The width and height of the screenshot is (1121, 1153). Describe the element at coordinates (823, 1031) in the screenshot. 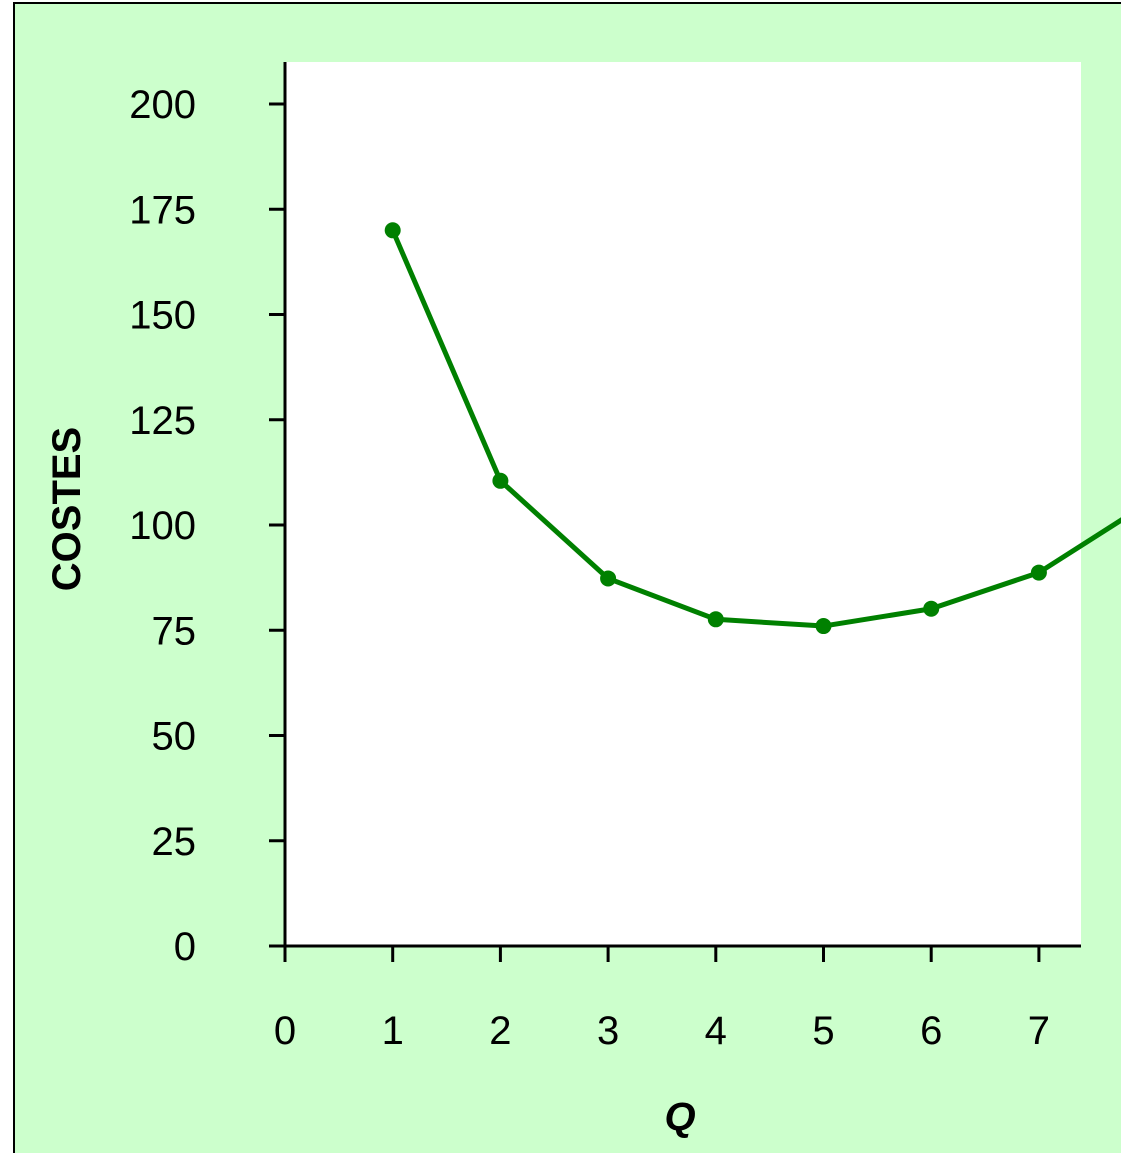

I see `x-tick-label: 5` at that location.